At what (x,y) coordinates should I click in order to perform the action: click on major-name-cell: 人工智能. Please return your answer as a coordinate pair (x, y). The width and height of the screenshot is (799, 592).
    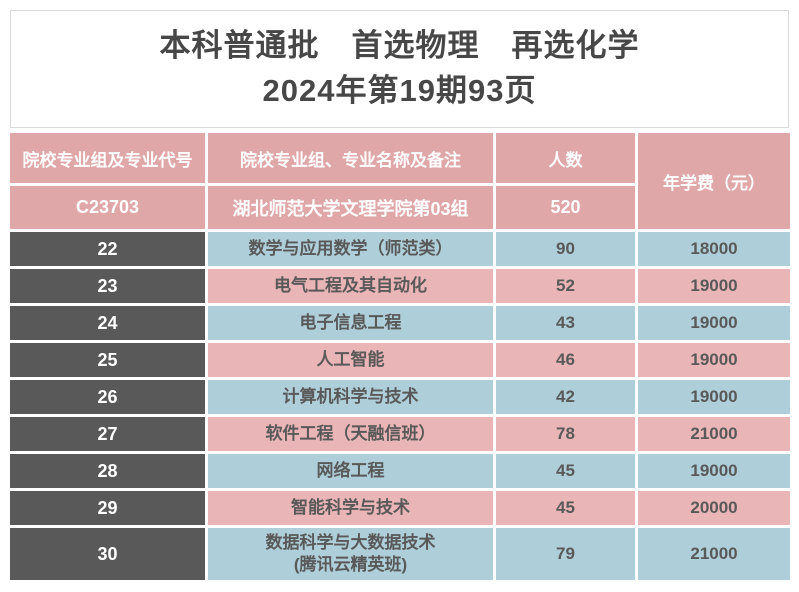
    Looking at the image, I should click on (350, 360).